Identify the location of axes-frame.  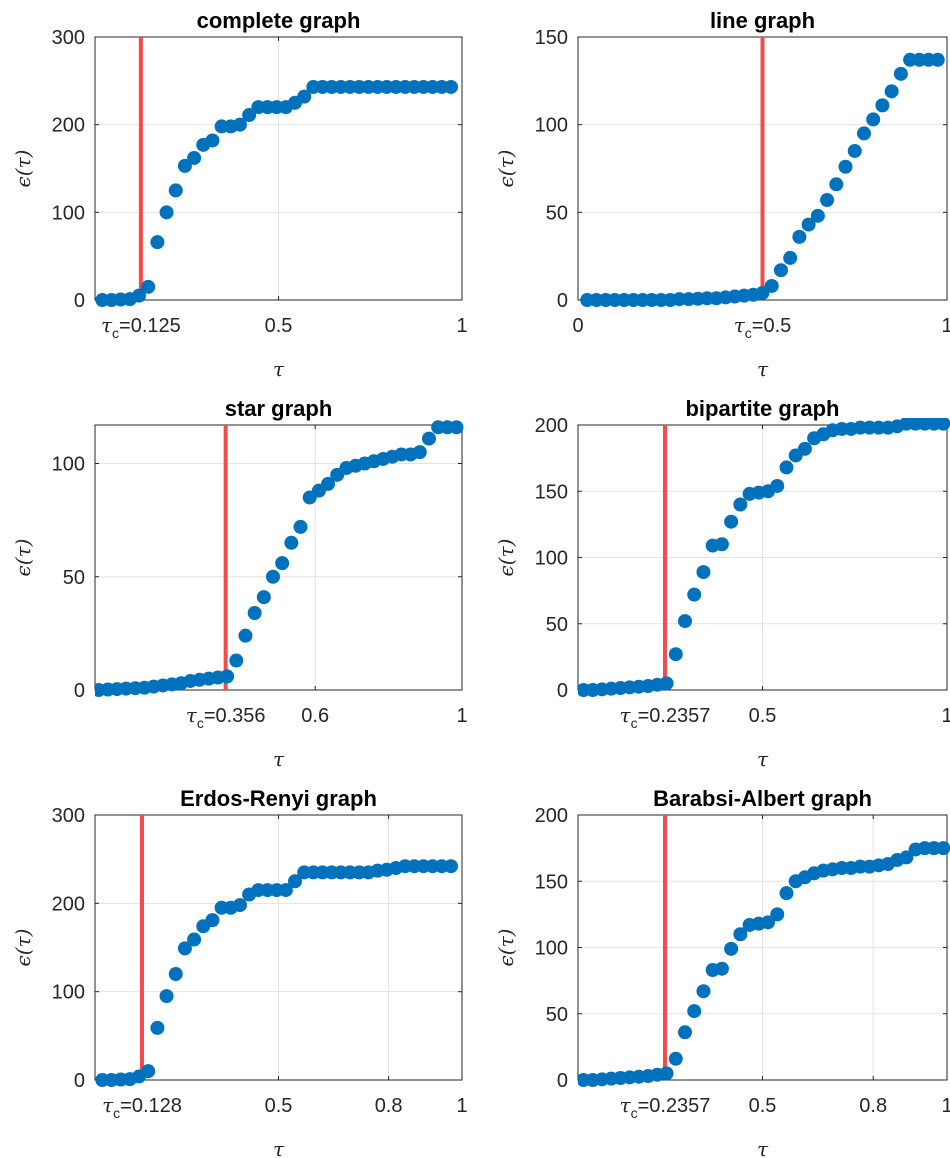
(278, 557).